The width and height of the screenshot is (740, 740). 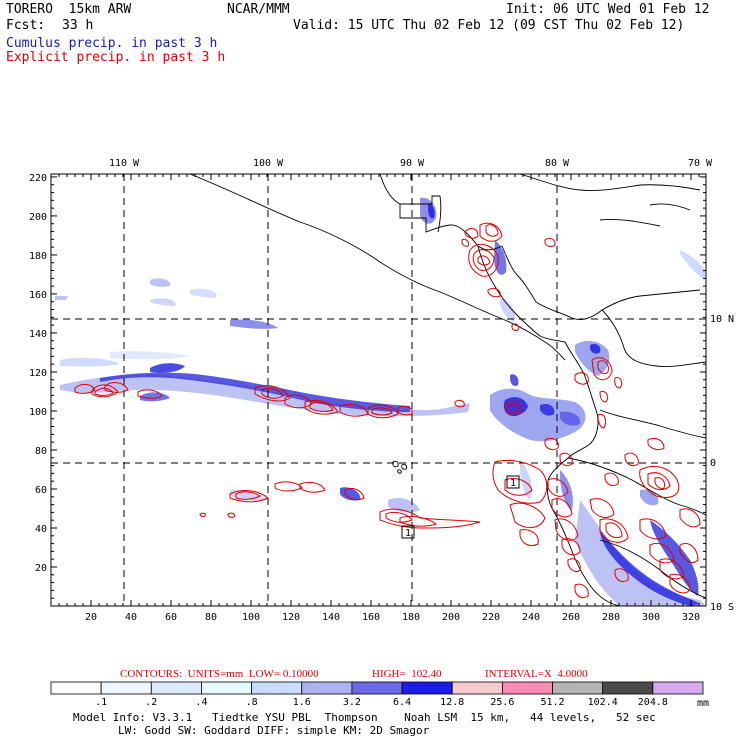 What do you see at coordinates (602, 702) in the screenshot?
I see `colorbar-level-label: 102.4` at bounding box center [602, 702].